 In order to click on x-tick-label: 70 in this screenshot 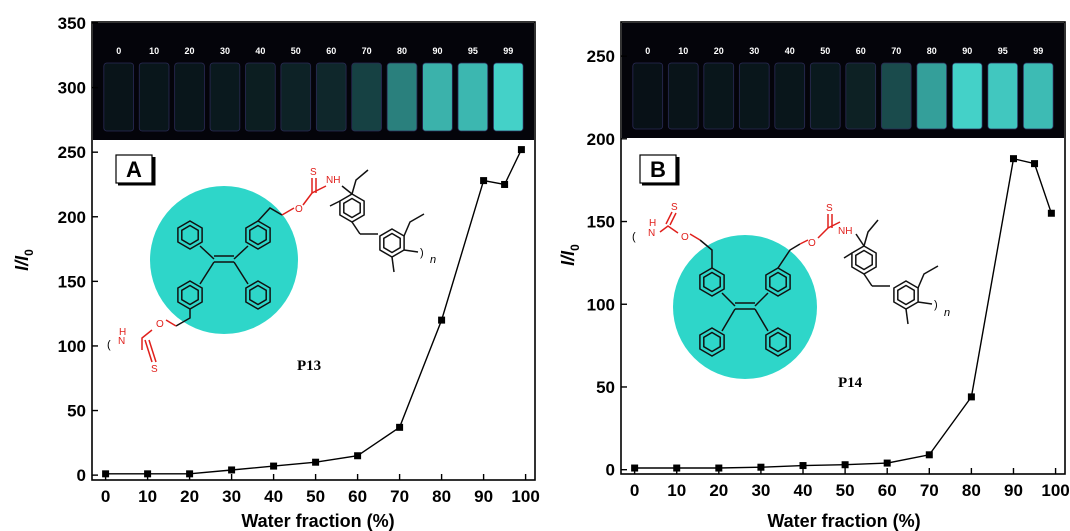, I will do `click(929, 490)`.